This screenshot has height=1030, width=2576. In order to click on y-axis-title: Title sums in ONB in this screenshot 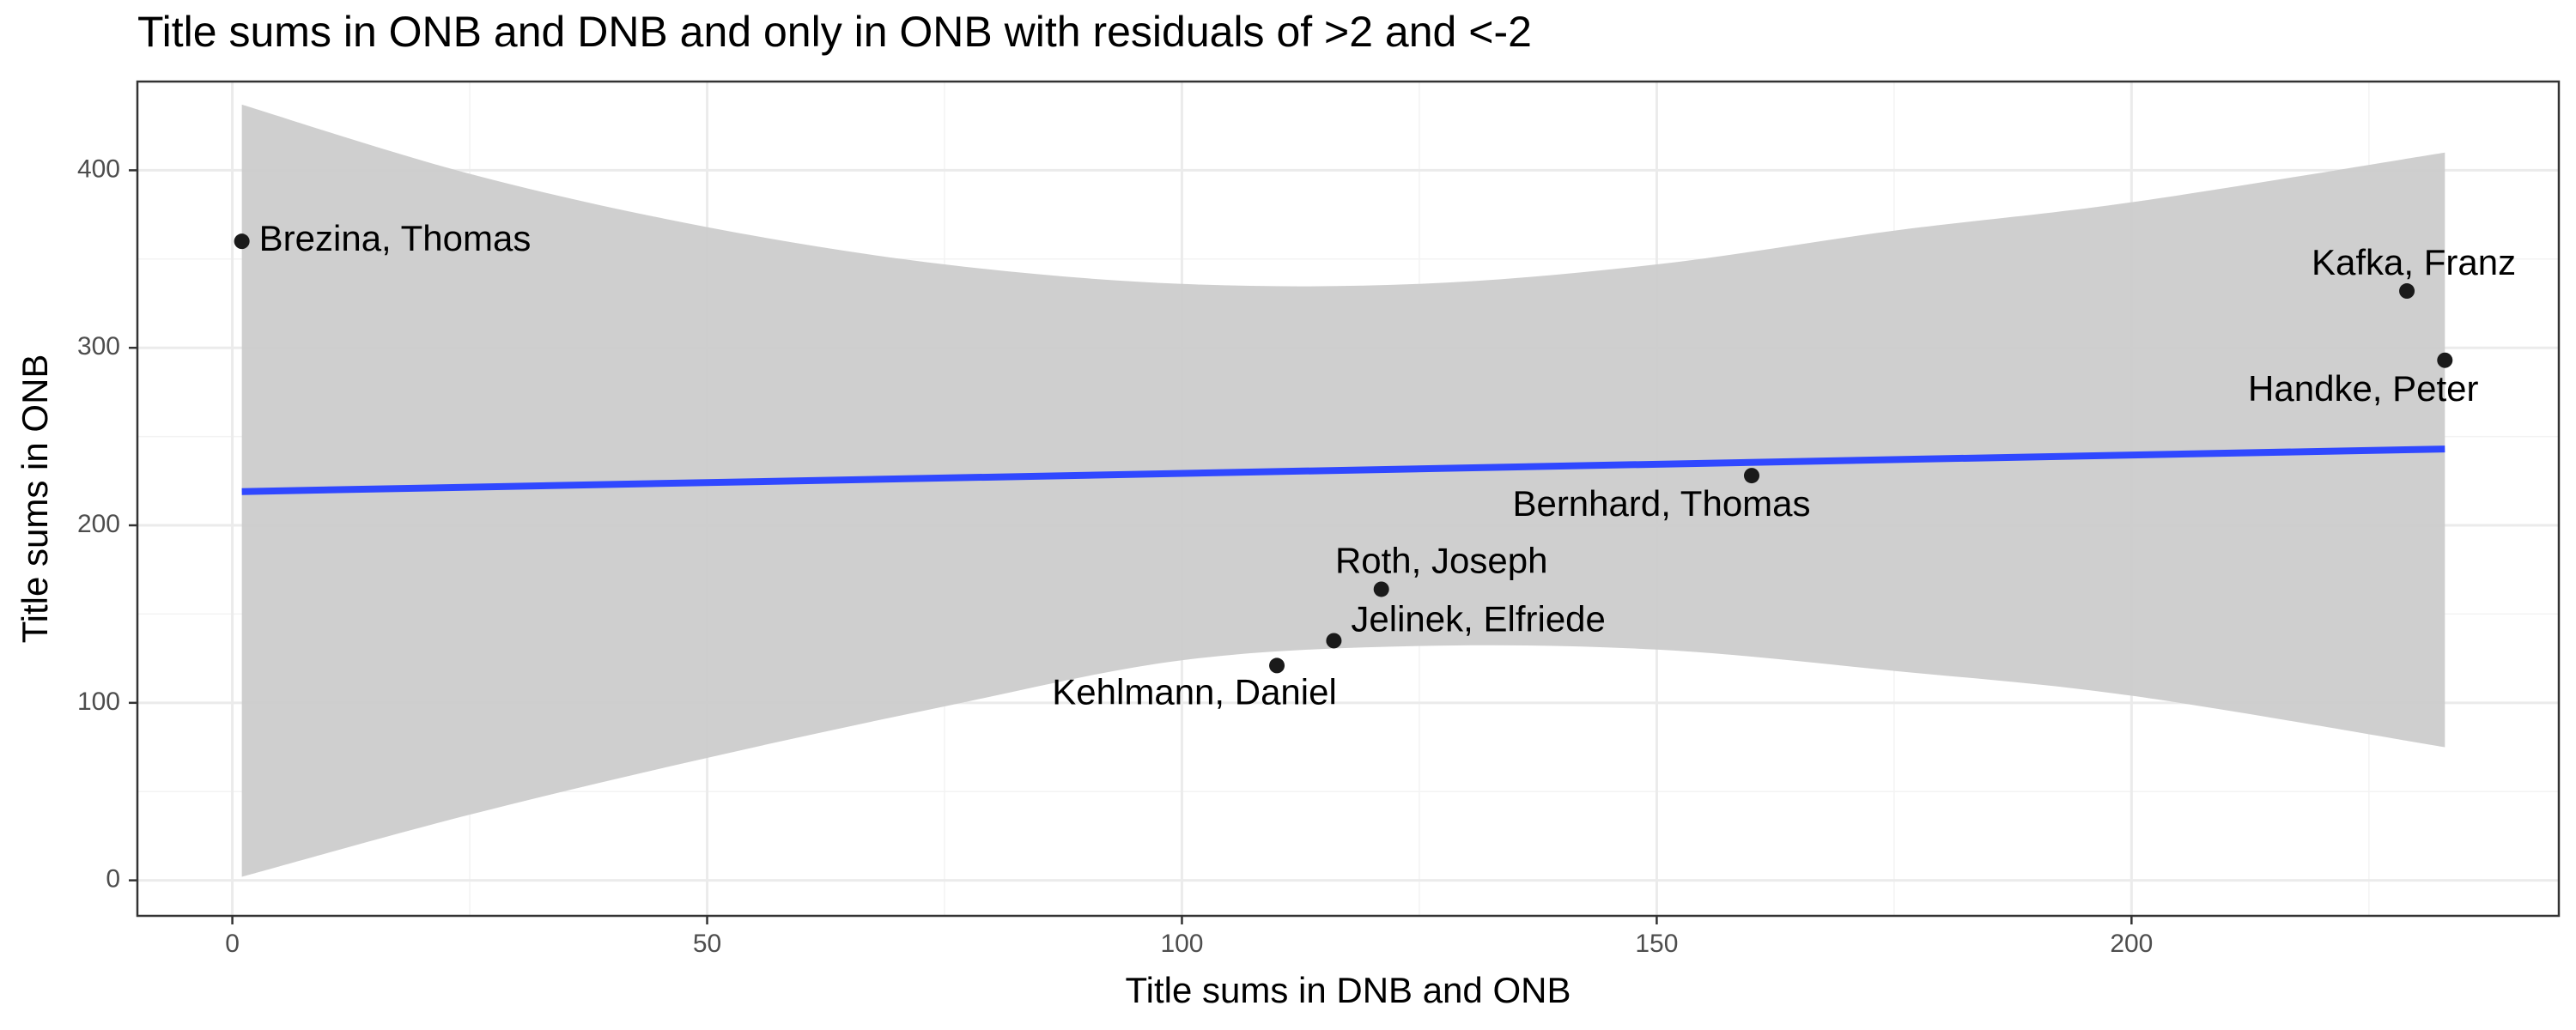, I will do `click(35, 499)`.